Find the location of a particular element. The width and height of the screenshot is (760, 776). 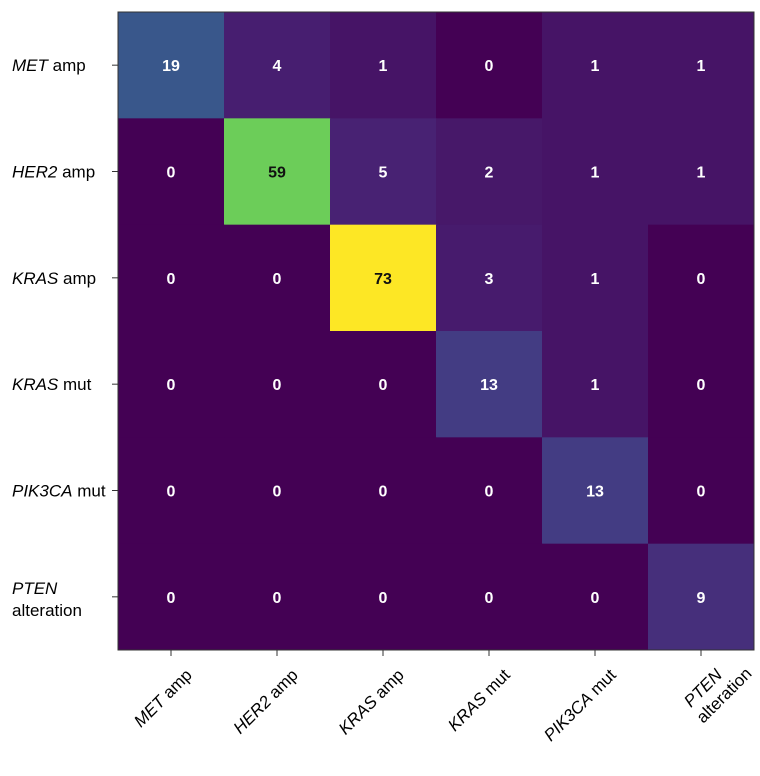

heatmap-cell-r1-c5 is located at coordinates (701, 172).